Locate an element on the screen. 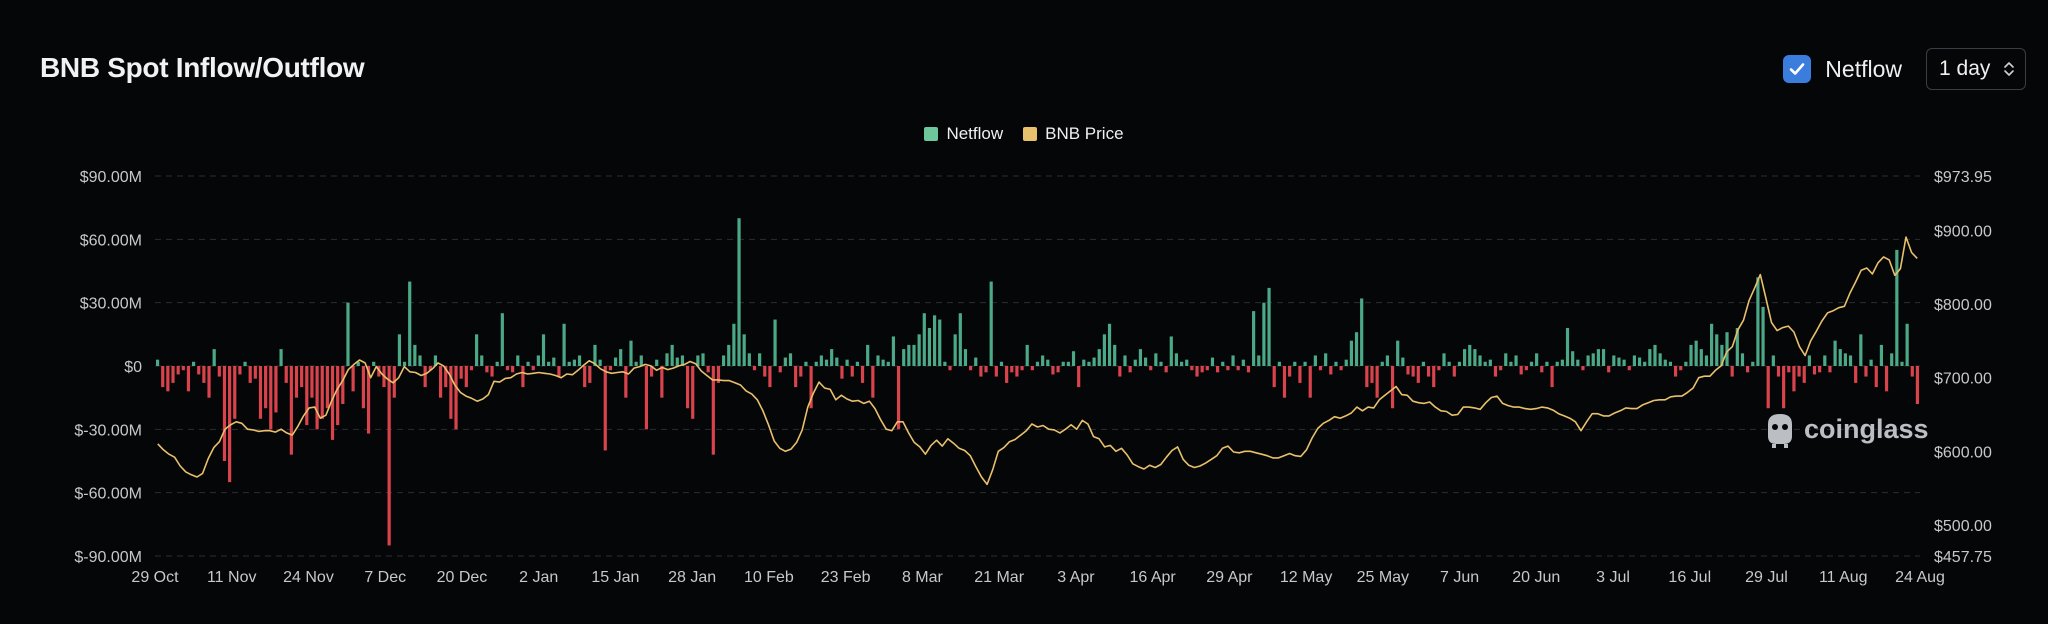  x-axis-tick: 16 Jul is located at coordinates (1689, 577).